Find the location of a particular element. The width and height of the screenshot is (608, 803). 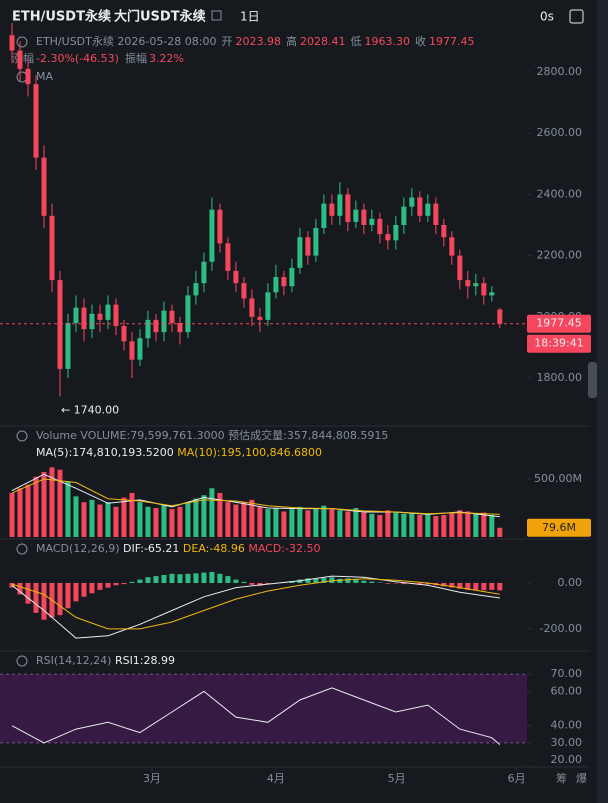

y-tick-label: 2800.00 is located at coordinates (560, 71).